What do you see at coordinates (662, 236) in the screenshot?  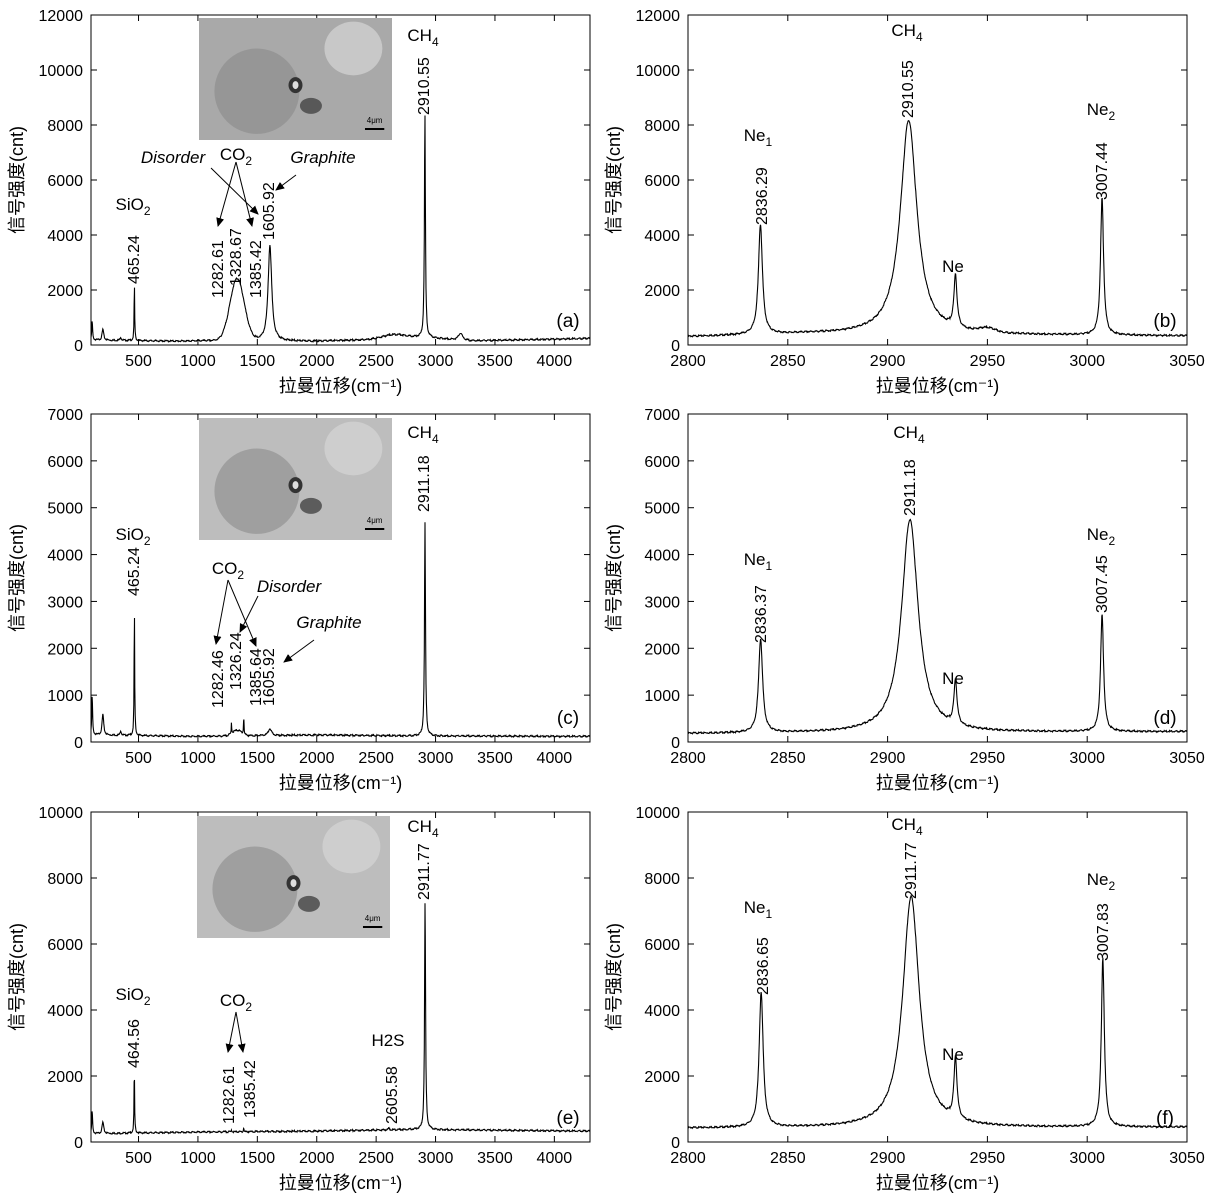 I see `y-tick-label-b: 4000` at bounding box center [662, 236].